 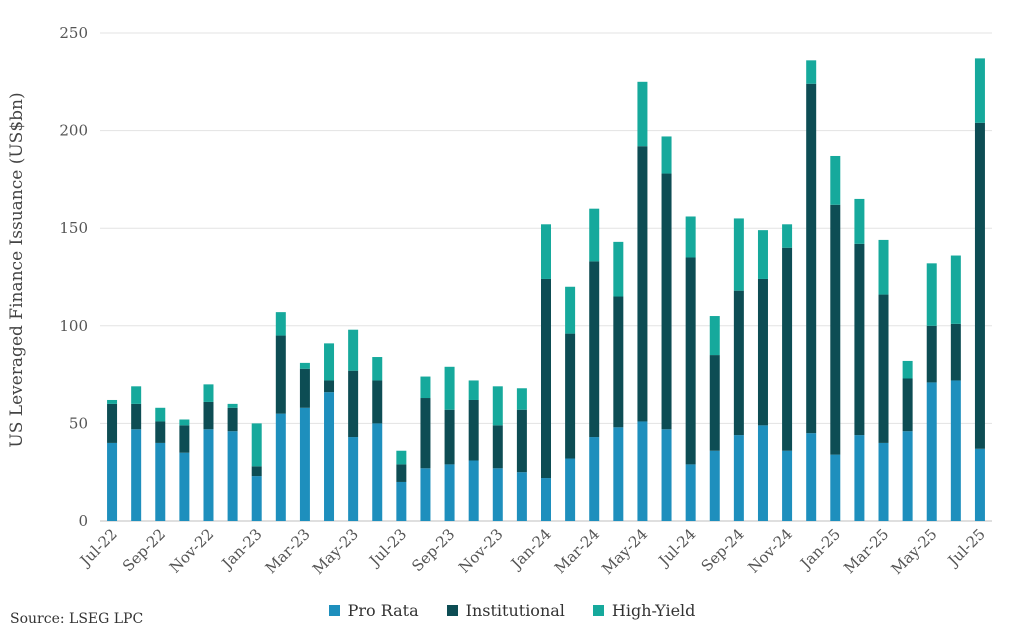 I want to click on x-tick-label: Mar-23, so click(x=288, y=551).